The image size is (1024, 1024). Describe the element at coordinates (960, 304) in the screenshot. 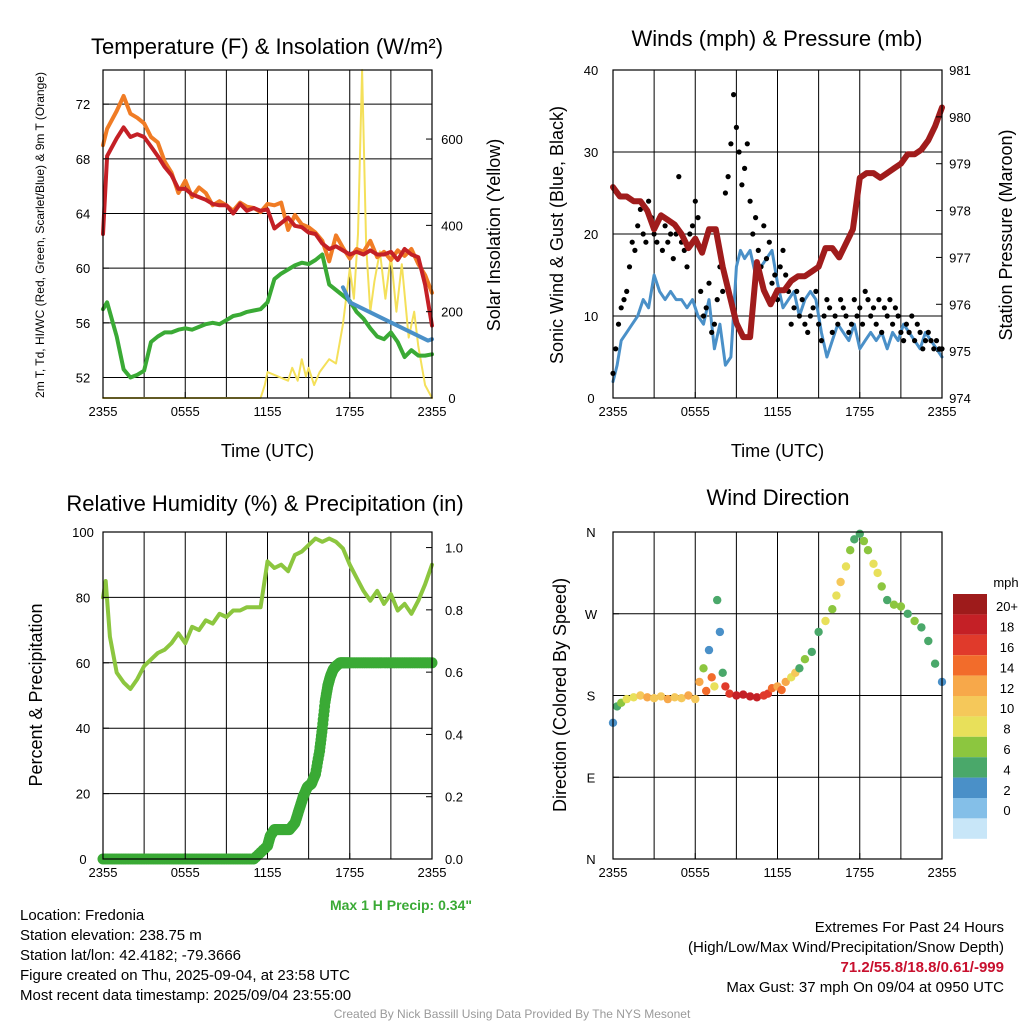

I see `y2-tick-label: 976` at that location.